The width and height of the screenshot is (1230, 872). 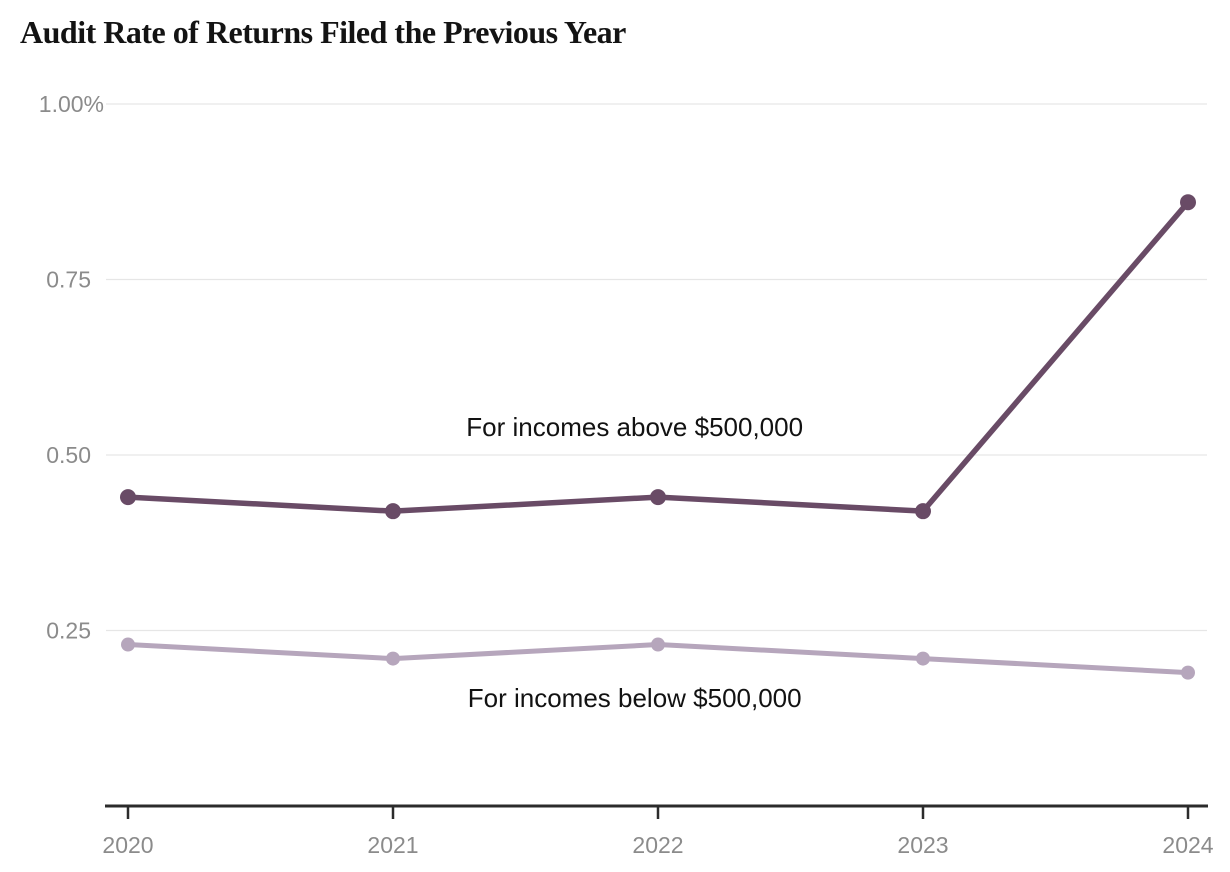 What do you see at coordinates (71, 104) in the screenshot?
I see `y-tick-label: 1.00%` at bounding box center [71, 104].